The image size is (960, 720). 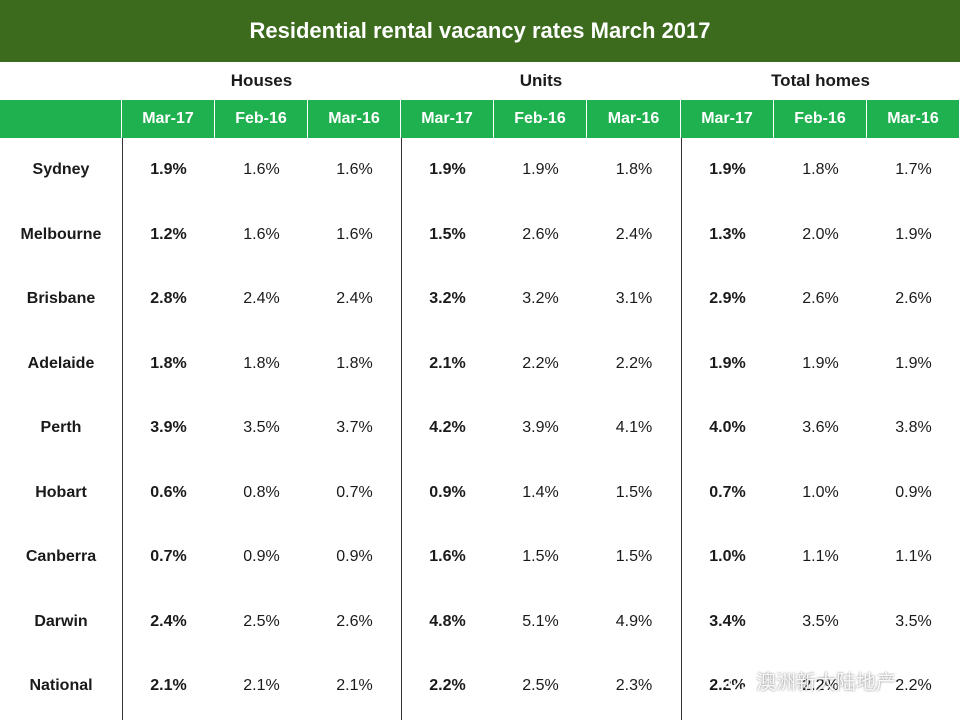 I want to click on table-cell-units-1: 2.6%, so click(x=540, y=234).